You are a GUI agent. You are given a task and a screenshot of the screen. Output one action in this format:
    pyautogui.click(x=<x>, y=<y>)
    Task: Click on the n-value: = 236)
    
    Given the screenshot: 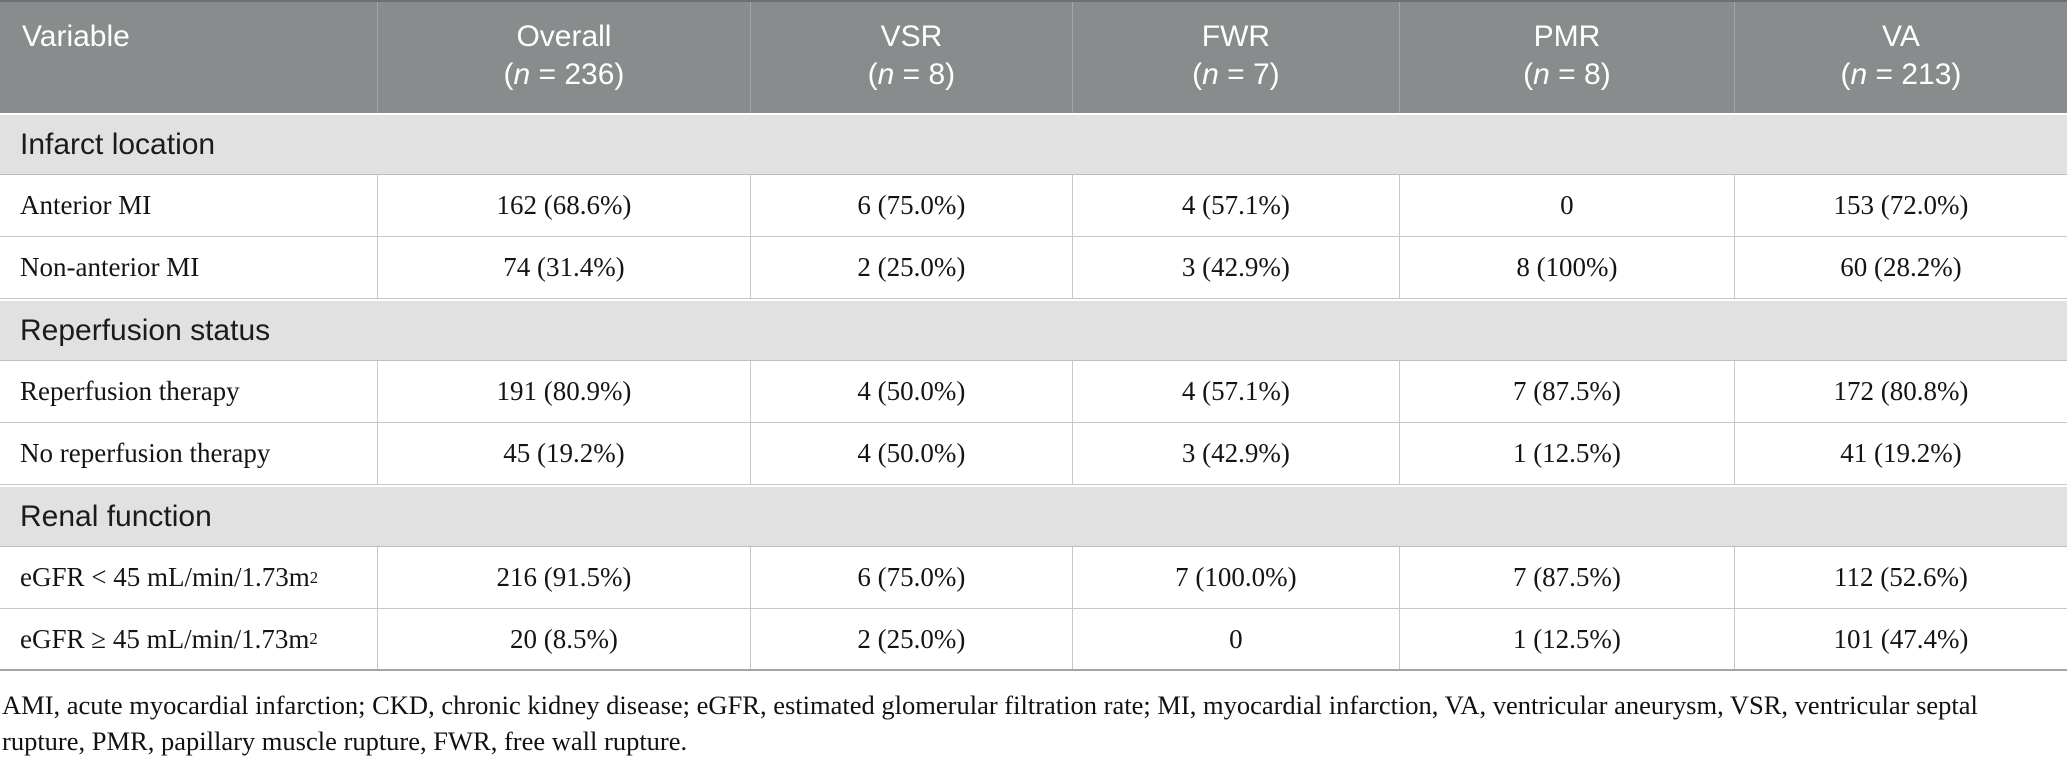 What is the action you would take?
    pyautogui.click(x=577, y=74)
    